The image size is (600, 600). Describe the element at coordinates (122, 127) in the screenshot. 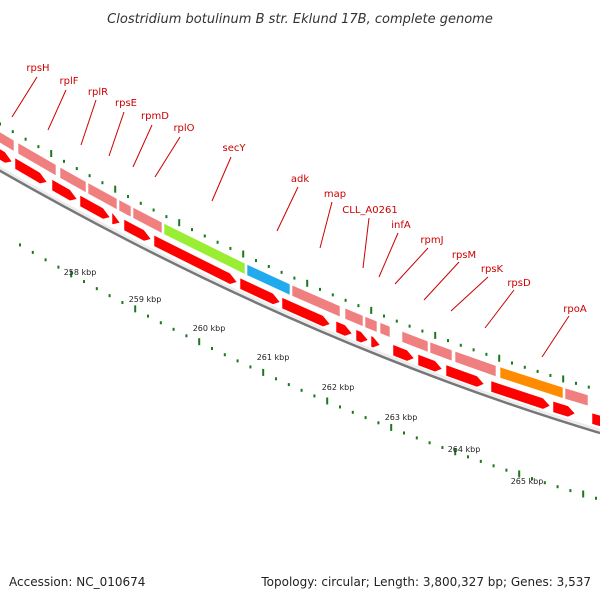

I see `gene-label-rpsE: rpsE` at that location.